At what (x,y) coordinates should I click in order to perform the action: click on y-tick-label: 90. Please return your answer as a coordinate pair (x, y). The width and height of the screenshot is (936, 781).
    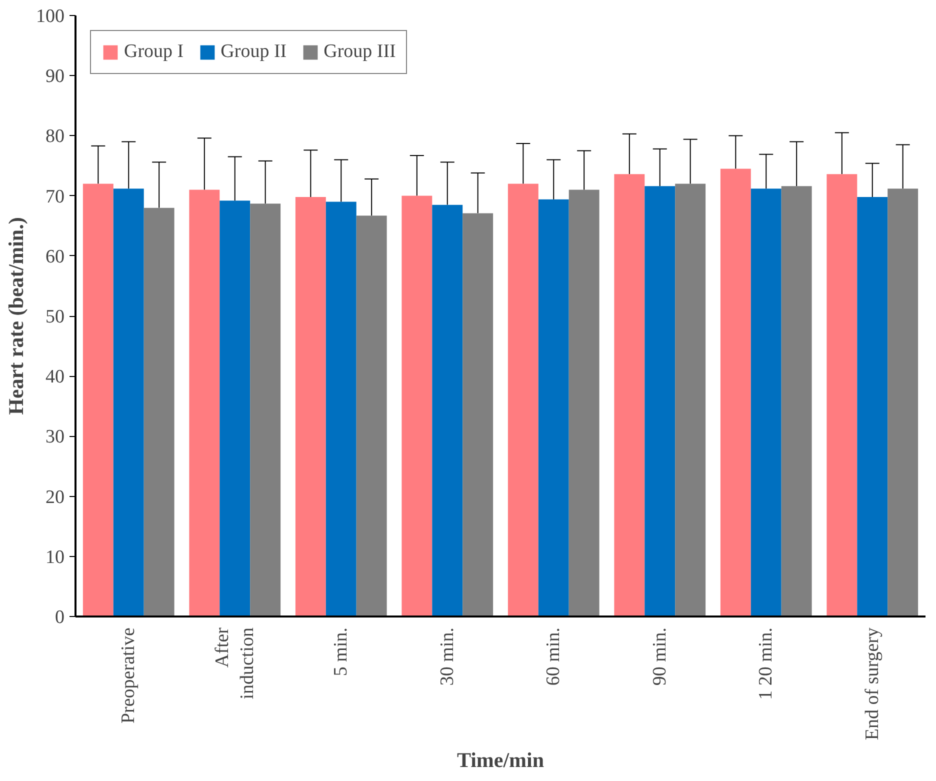
    Looking at the image, I should click on (55, 77).